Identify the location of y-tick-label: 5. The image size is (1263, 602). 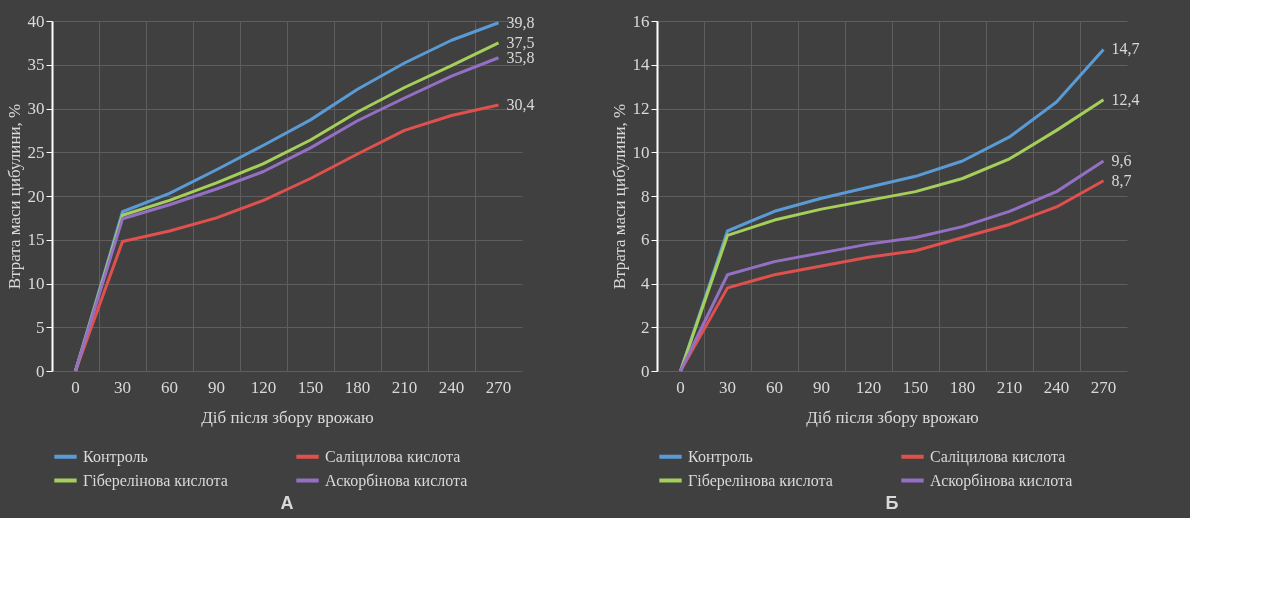
(40, 327).